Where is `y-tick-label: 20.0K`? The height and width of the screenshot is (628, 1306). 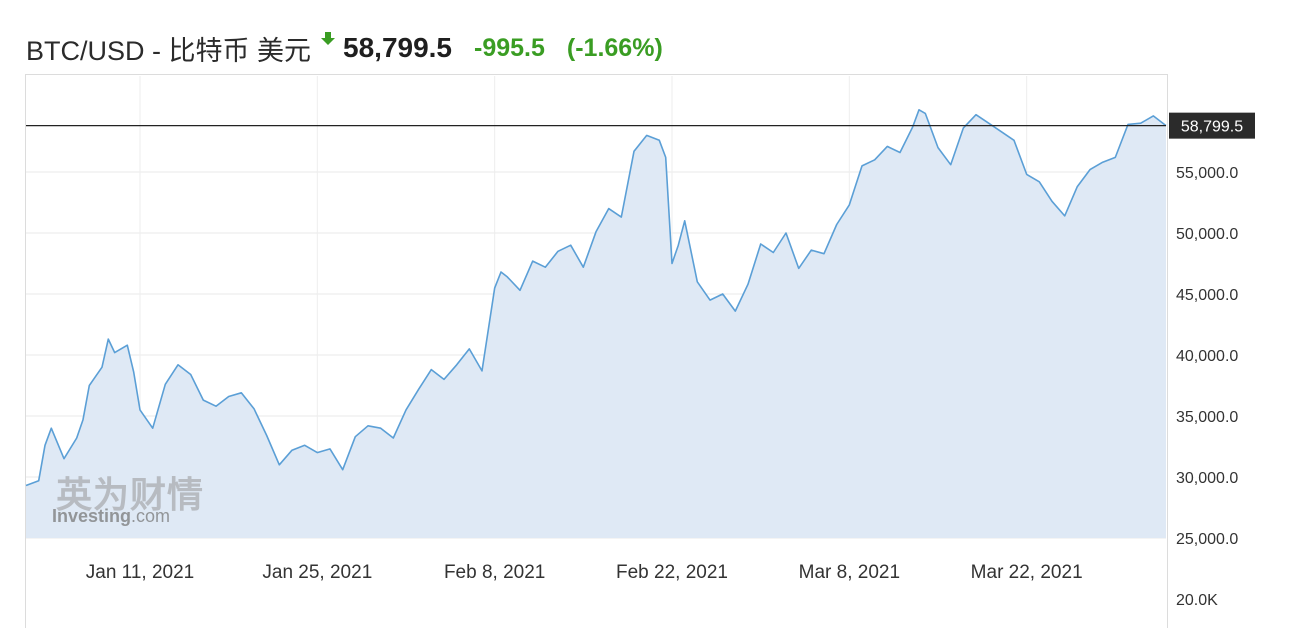
y-tick-label: 20.0K is located at coordinates (1197, 600).